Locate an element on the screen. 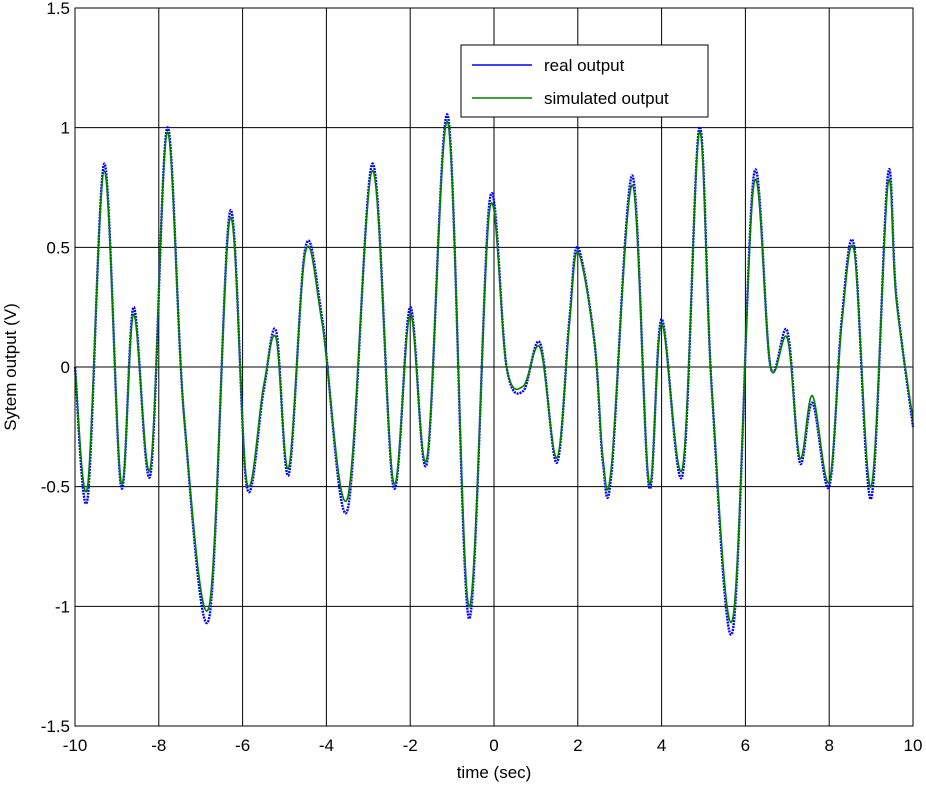  y-tick-label: -1.5 is located at coordinates (55, 726).